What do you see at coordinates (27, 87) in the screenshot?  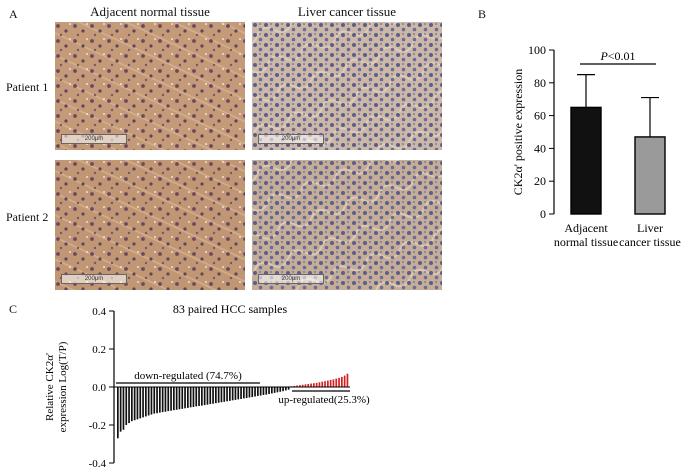 I see `row-header-patient-1: Patient 1` at bounding box center [27, 87].